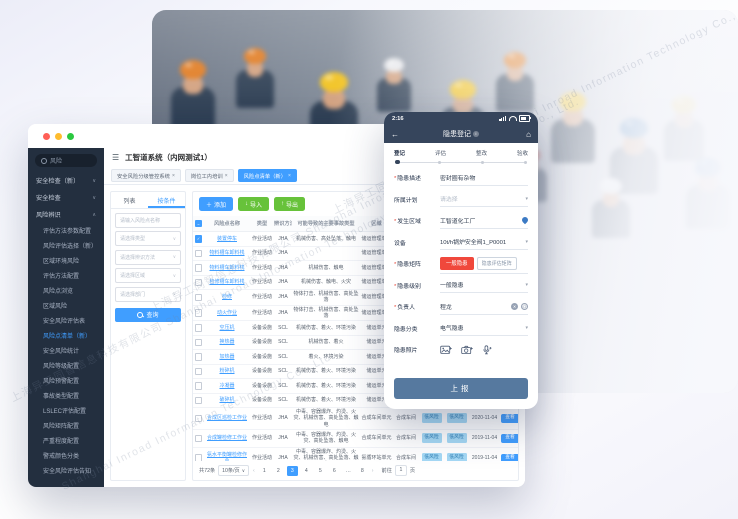 This screenshot has height=519, width=738. I want to click on page-number: 1, so click(264, 470).